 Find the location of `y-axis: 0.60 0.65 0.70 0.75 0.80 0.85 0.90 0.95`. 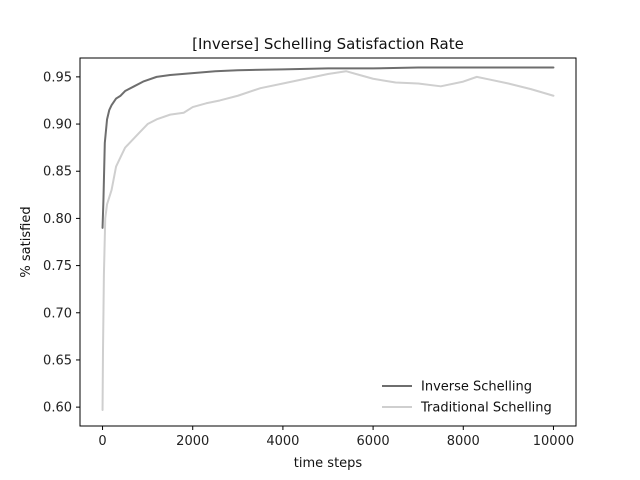

y-axis: 0.60 0.65 0.70 0.75 0.80 0.85 0.90 0.95 is located at coordinates (61, 243).